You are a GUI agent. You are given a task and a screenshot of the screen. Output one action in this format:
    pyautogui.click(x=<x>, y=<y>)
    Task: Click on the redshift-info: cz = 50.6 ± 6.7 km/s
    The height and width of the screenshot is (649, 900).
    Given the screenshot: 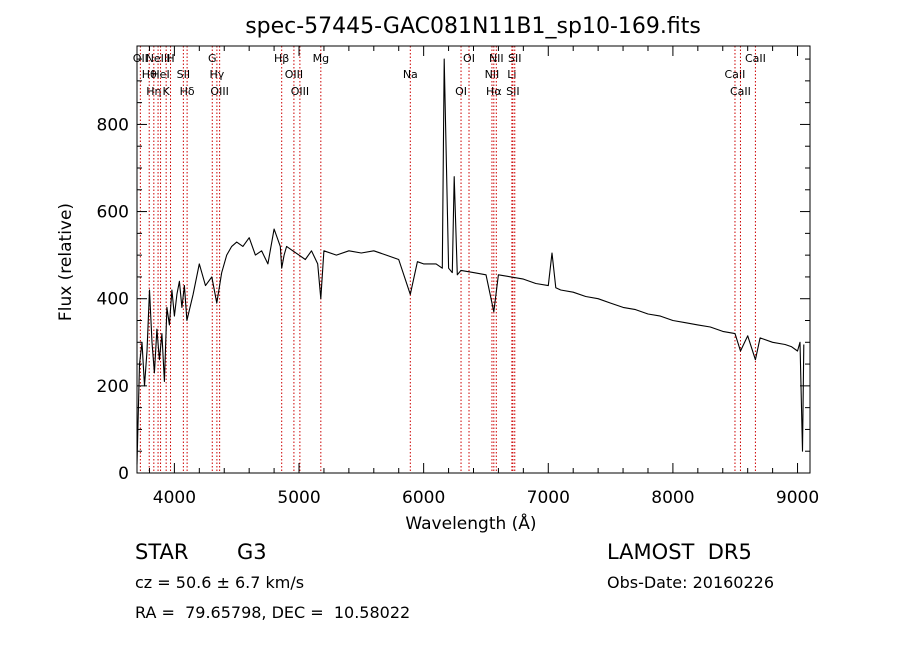 What is the action you would take?
    pyautogui.click(x=220, y=582)
    